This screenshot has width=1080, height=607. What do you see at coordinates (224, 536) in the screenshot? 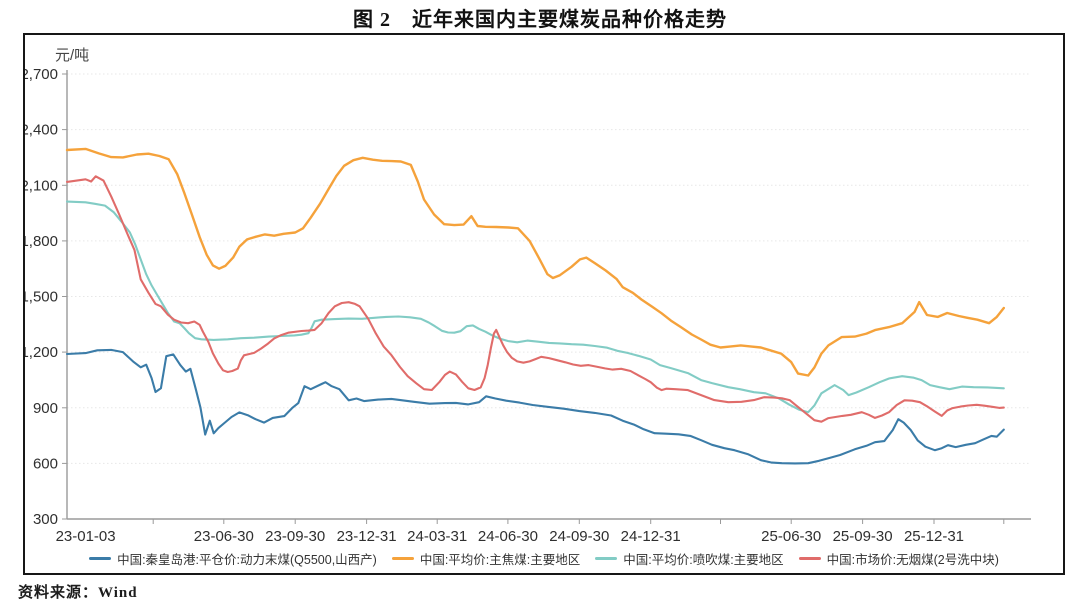
I see `svg-text: 23-06-30` at bounding box center [224, 536].